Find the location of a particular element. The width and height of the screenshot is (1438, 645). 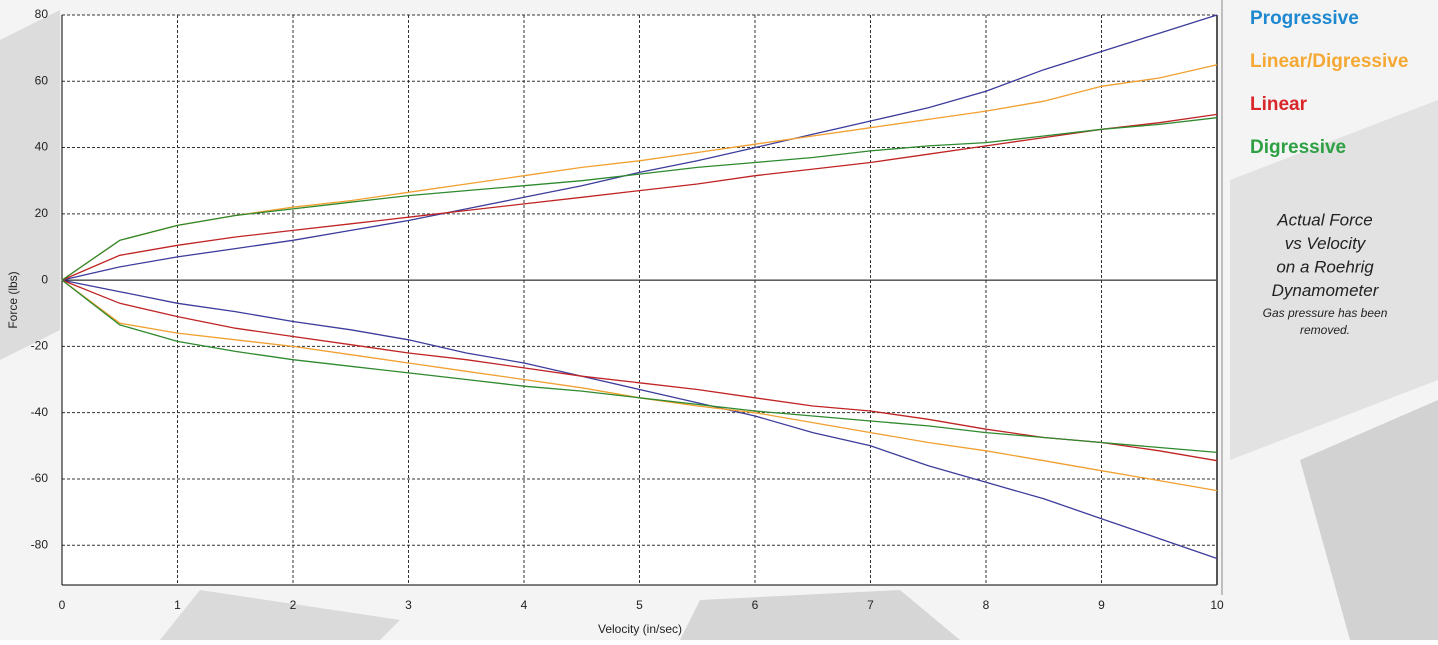

x-tick-label: 5 is located at coordinates (639, 605).